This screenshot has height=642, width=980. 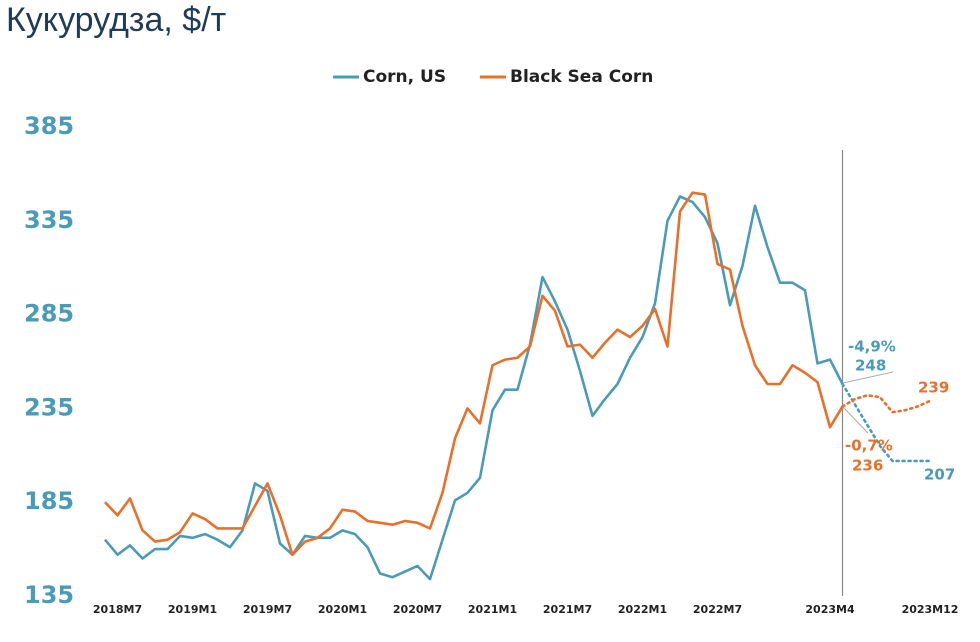 I want to click on x-tick-label: 2020M1, so click(x=342, y=609).